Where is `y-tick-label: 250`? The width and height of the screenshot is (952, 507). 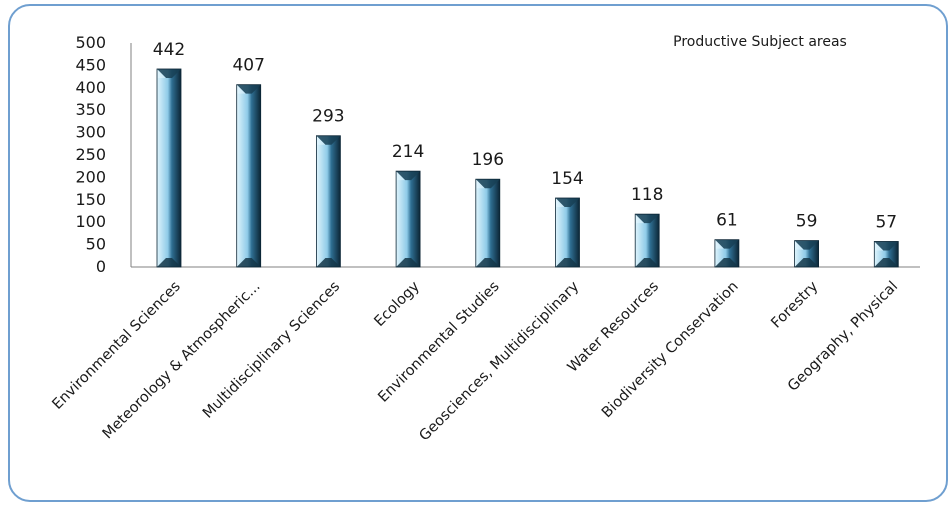 y-tick-label: 250 is located at coordinates (90, 154).